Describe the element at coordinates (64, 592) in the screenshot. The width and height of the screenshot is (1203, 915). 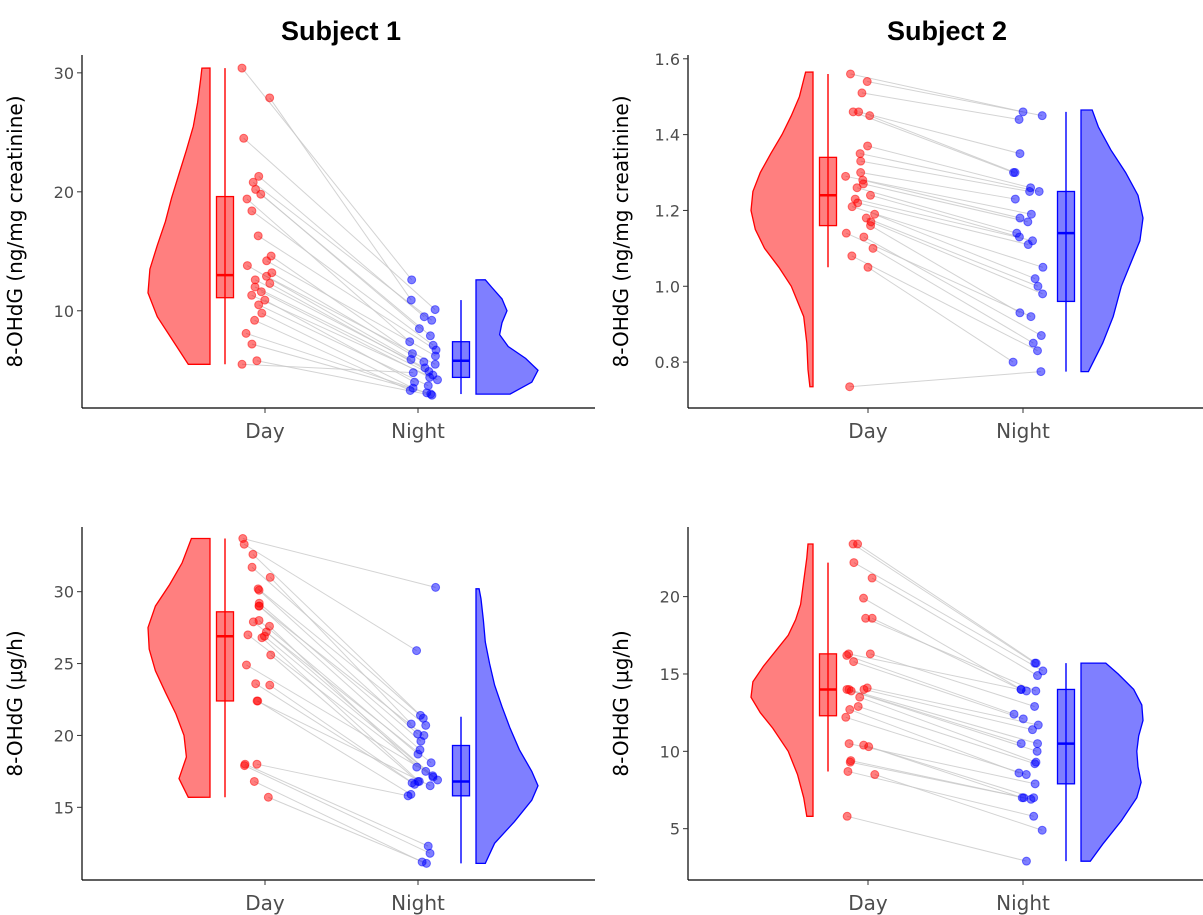
I see `y-tick-label: 30` at that location.